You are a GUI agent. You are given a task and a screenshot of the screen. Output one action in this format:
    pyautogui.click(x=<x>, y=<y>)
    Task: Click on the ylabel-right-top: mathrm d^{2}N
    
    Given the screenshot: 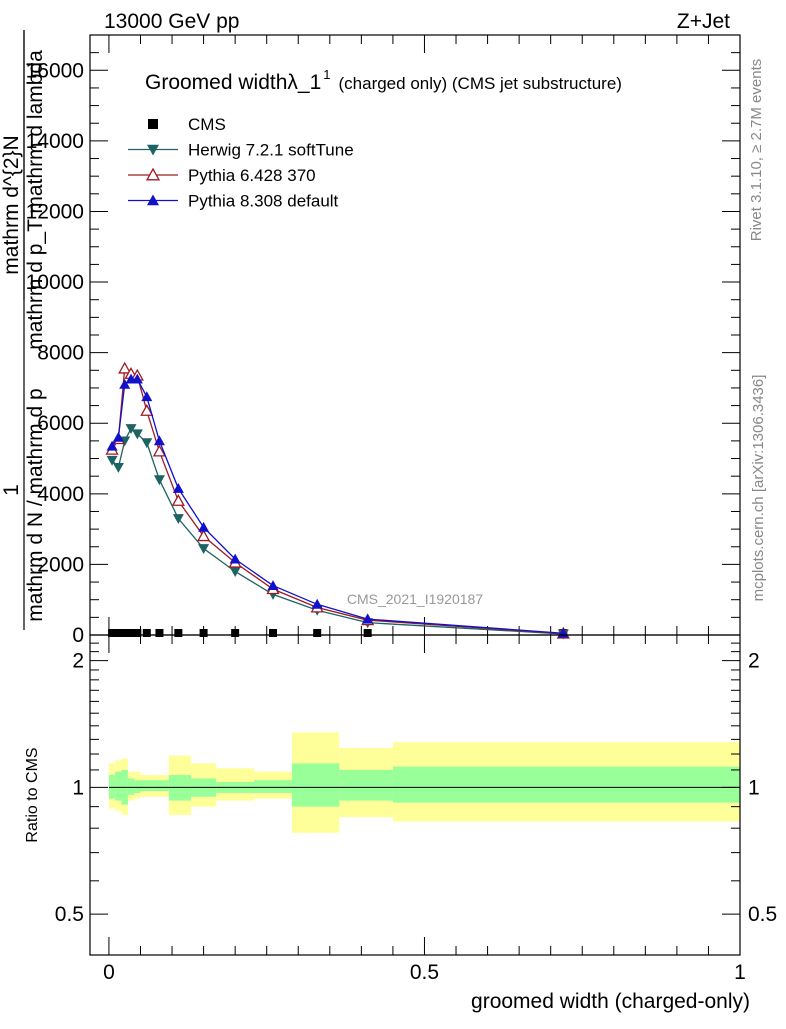 What is the action you would take?
    pyautogui.click(x=11, y=204)
    